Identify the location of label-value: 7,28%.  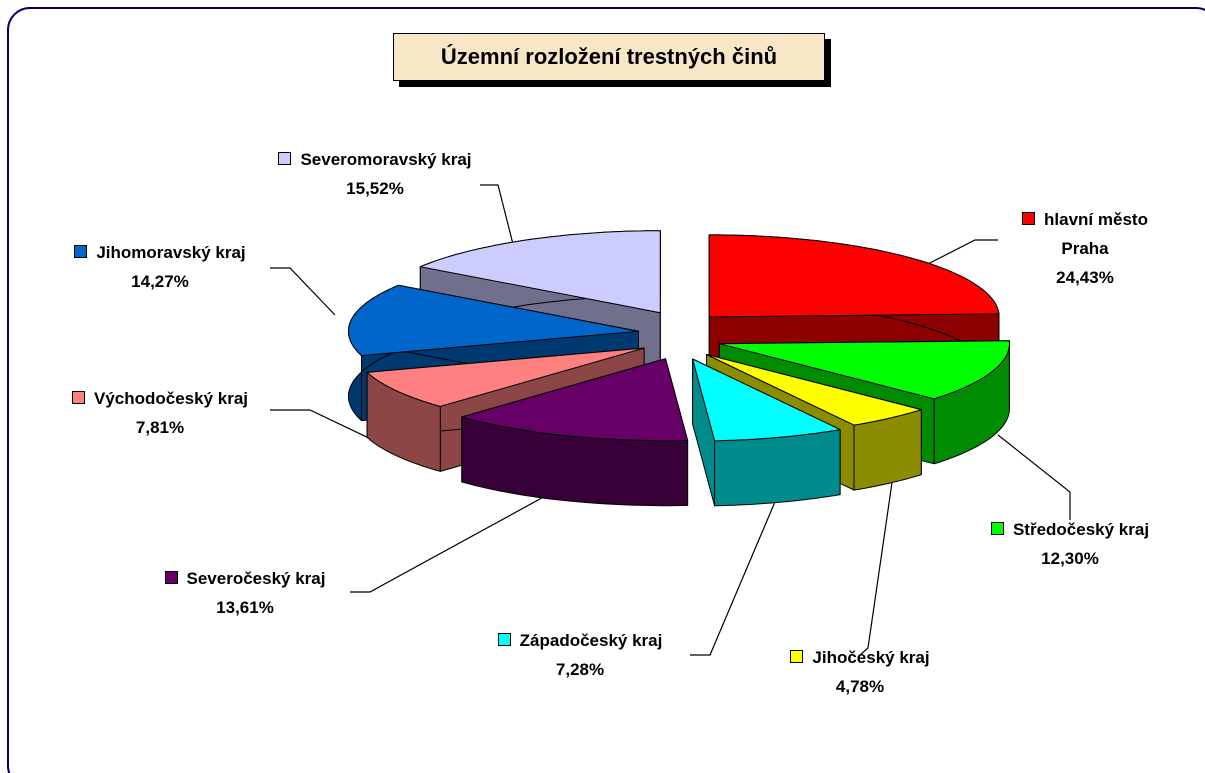
(580, 669).